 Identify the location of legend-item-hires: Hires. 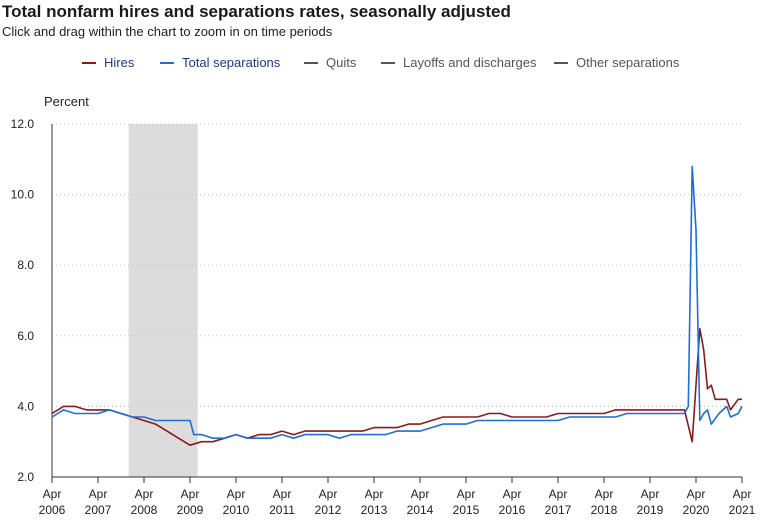
(108, 62).